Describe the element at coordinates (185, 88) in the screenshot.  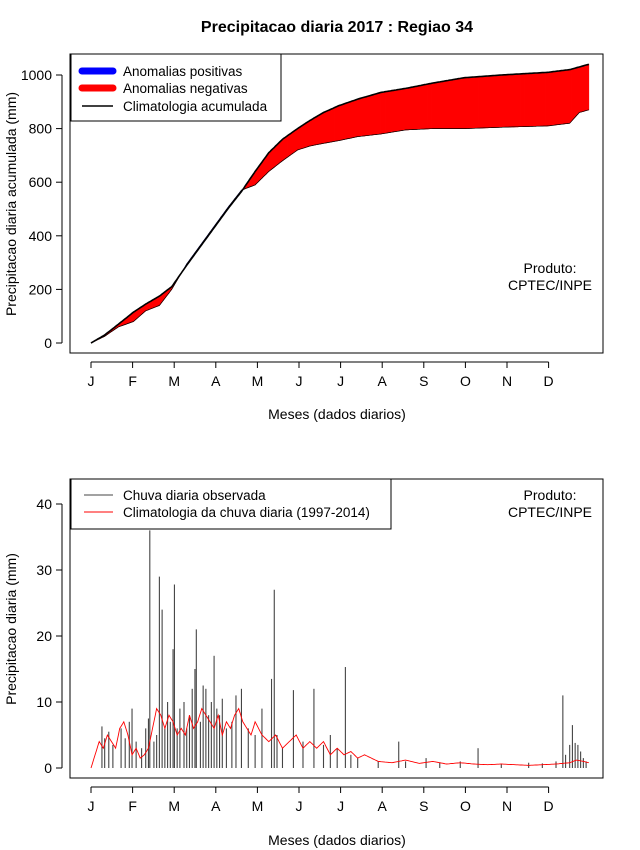
I see `legend-label-negative: Anomalias negativas` at that location.